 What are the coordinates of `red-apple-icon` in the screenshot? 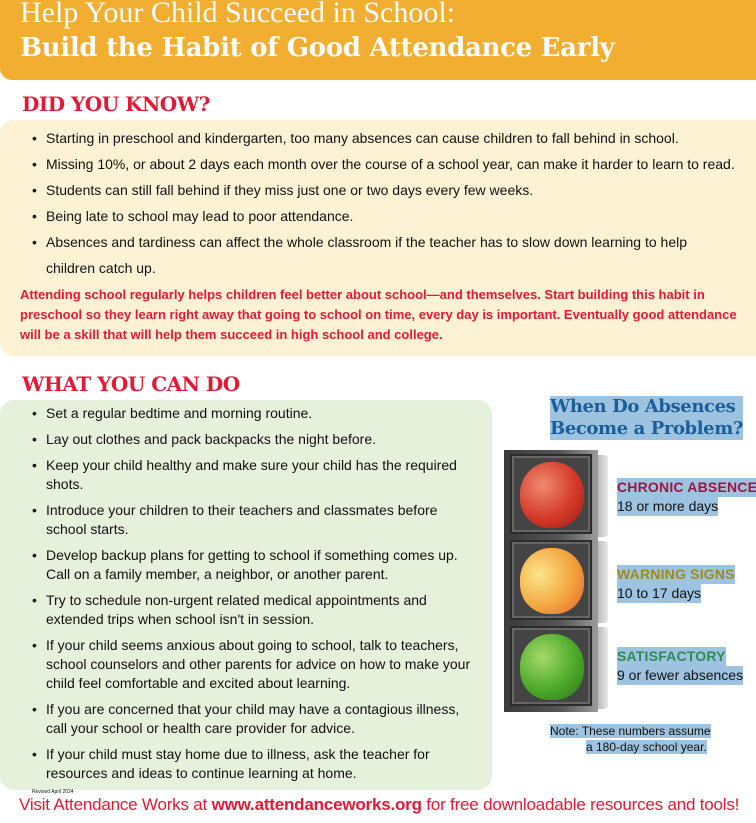 It's located at (552, 495).